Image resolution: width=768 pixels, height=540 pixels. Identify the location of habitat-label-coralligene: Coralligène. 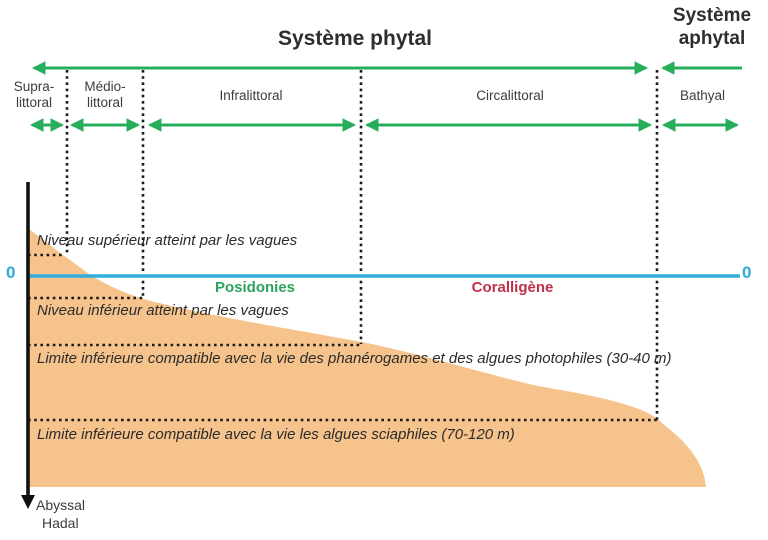
(512, 287).